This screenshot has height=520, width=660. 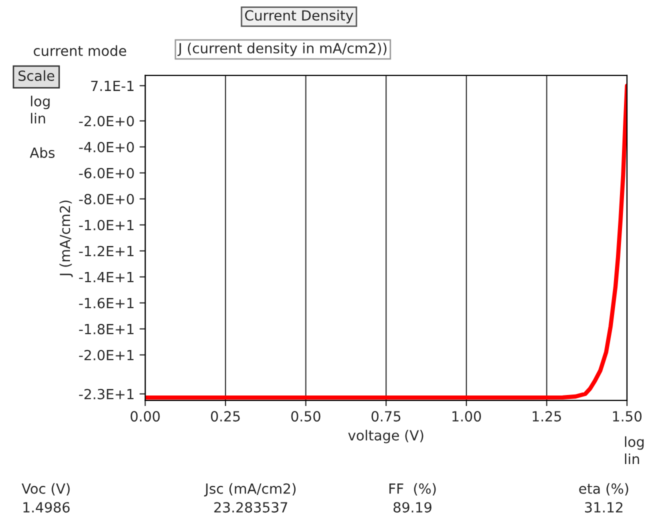 I want to click on y-tick-label: 7.1E-1, so click(x=112, y=85).